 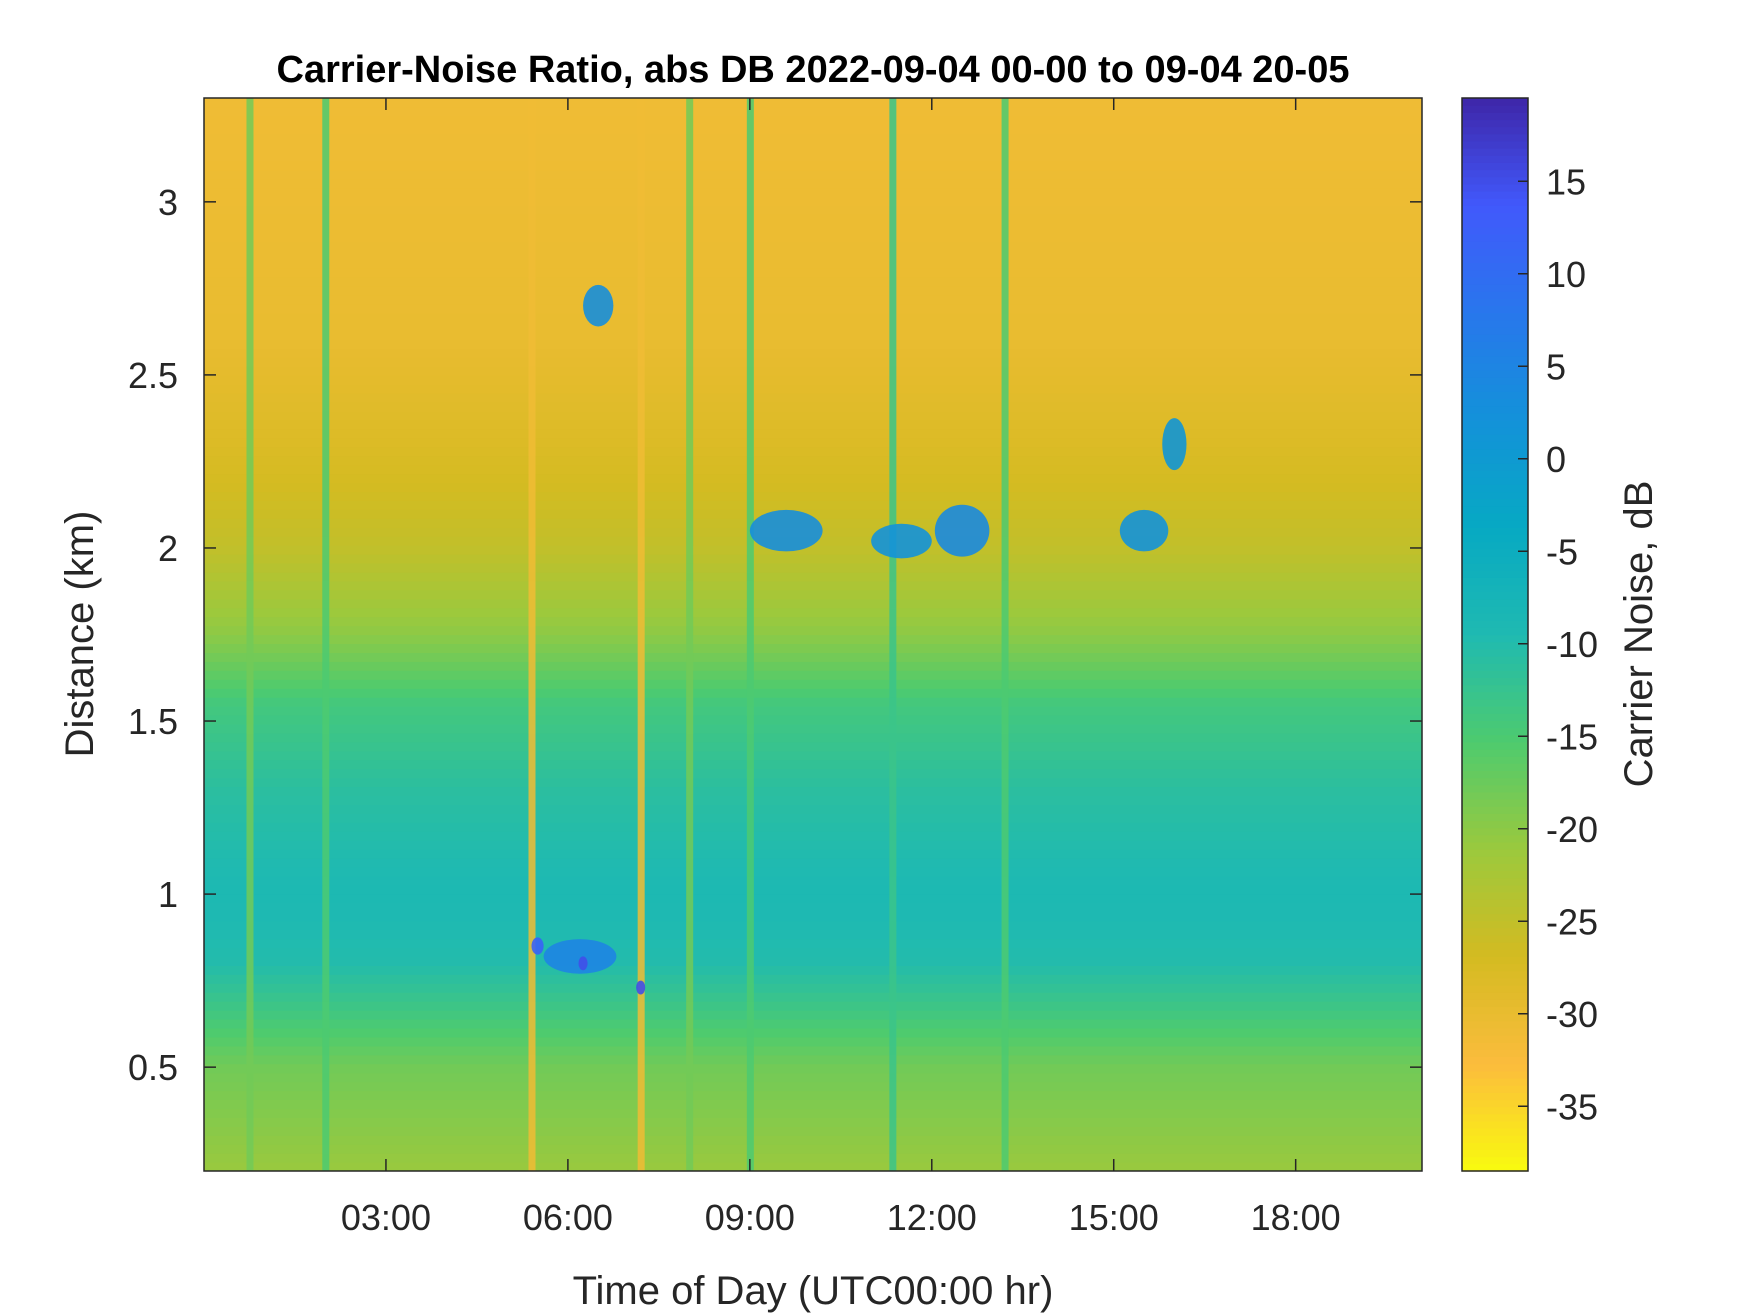 What do you see at coordinates (1639, 634) in the screenshot?
I see `colorbar-label: Carrier Noise, dB` at bounding box center [1639, 634].